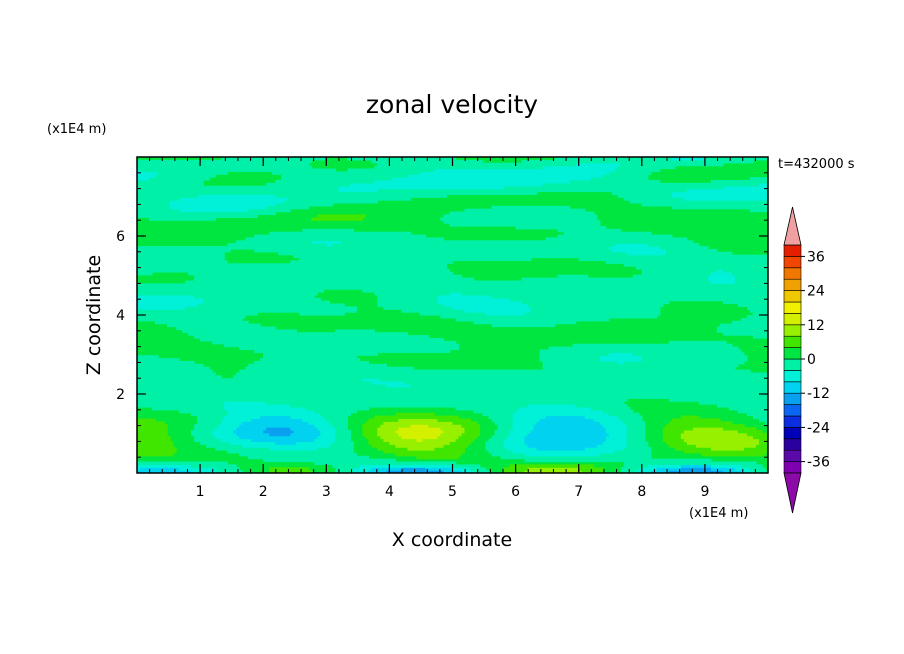  I want to click on x-tick-label: 8, so click(641, 492).